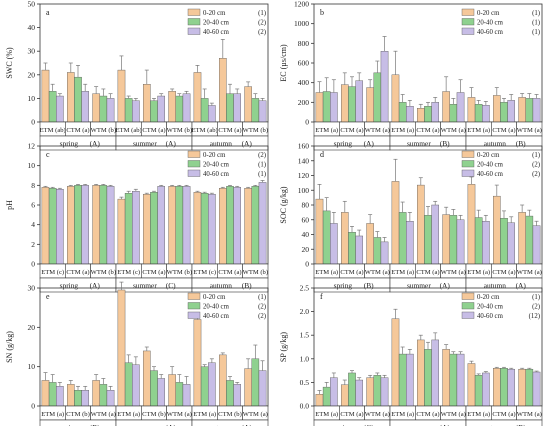  I want to click on panel-letter: d, so click(322, 154).